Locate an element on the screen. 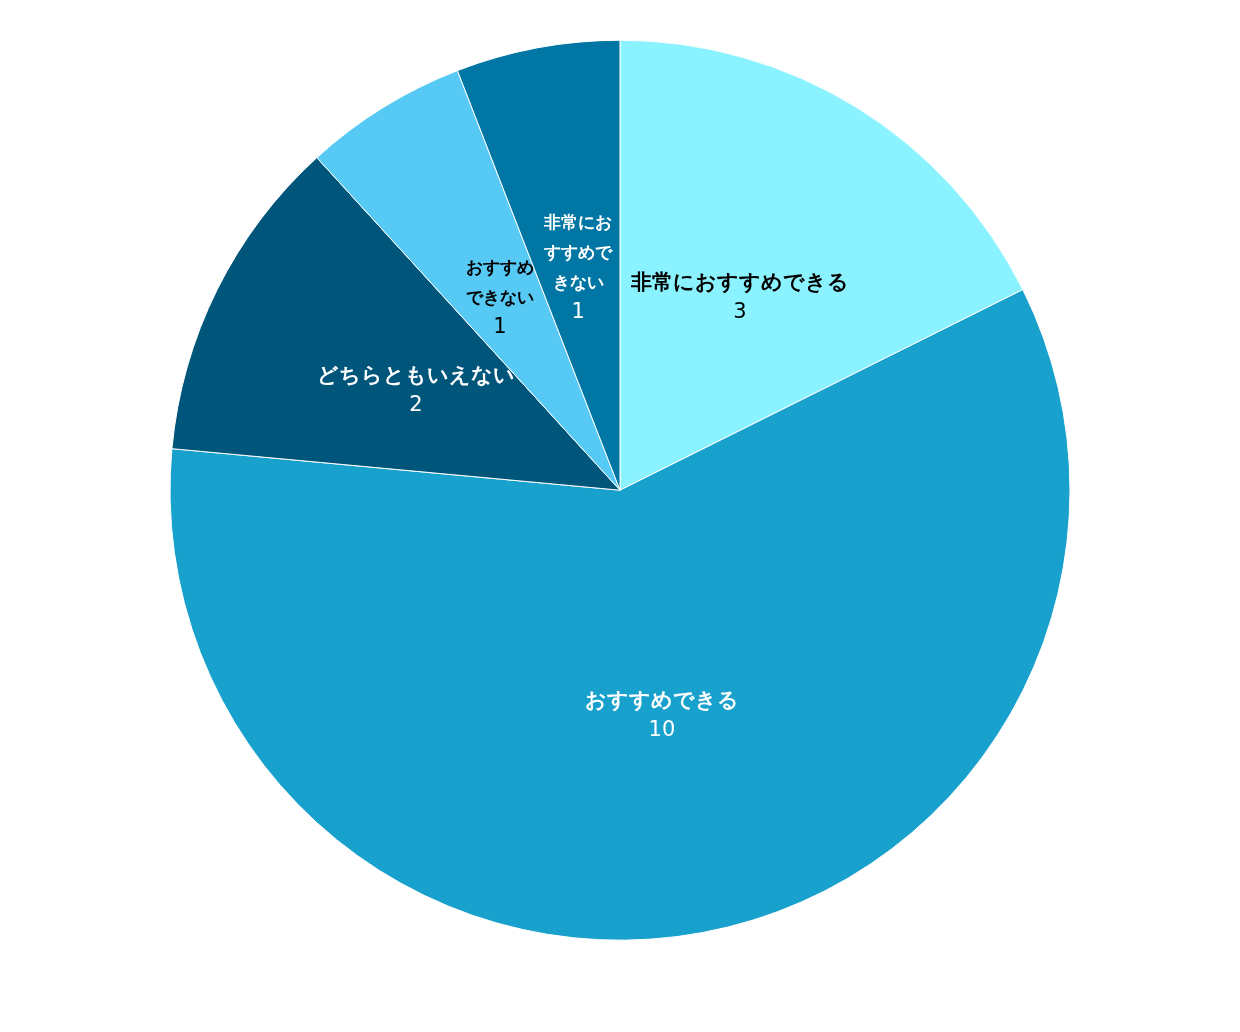 Image resolution: width=1240 pixels, height=1032 pixels. slice-label: どちらともいえない is located at coordinates (415, 374).